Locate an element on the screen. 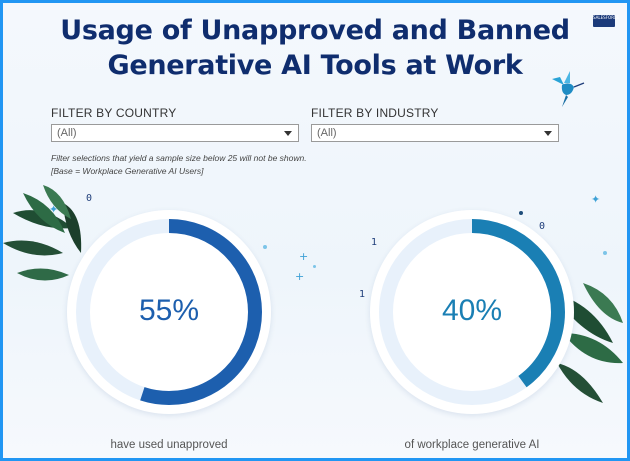 The height and width of the screenshot is (461, 630). industry-select: (All) is located at coordinates (435, 133).